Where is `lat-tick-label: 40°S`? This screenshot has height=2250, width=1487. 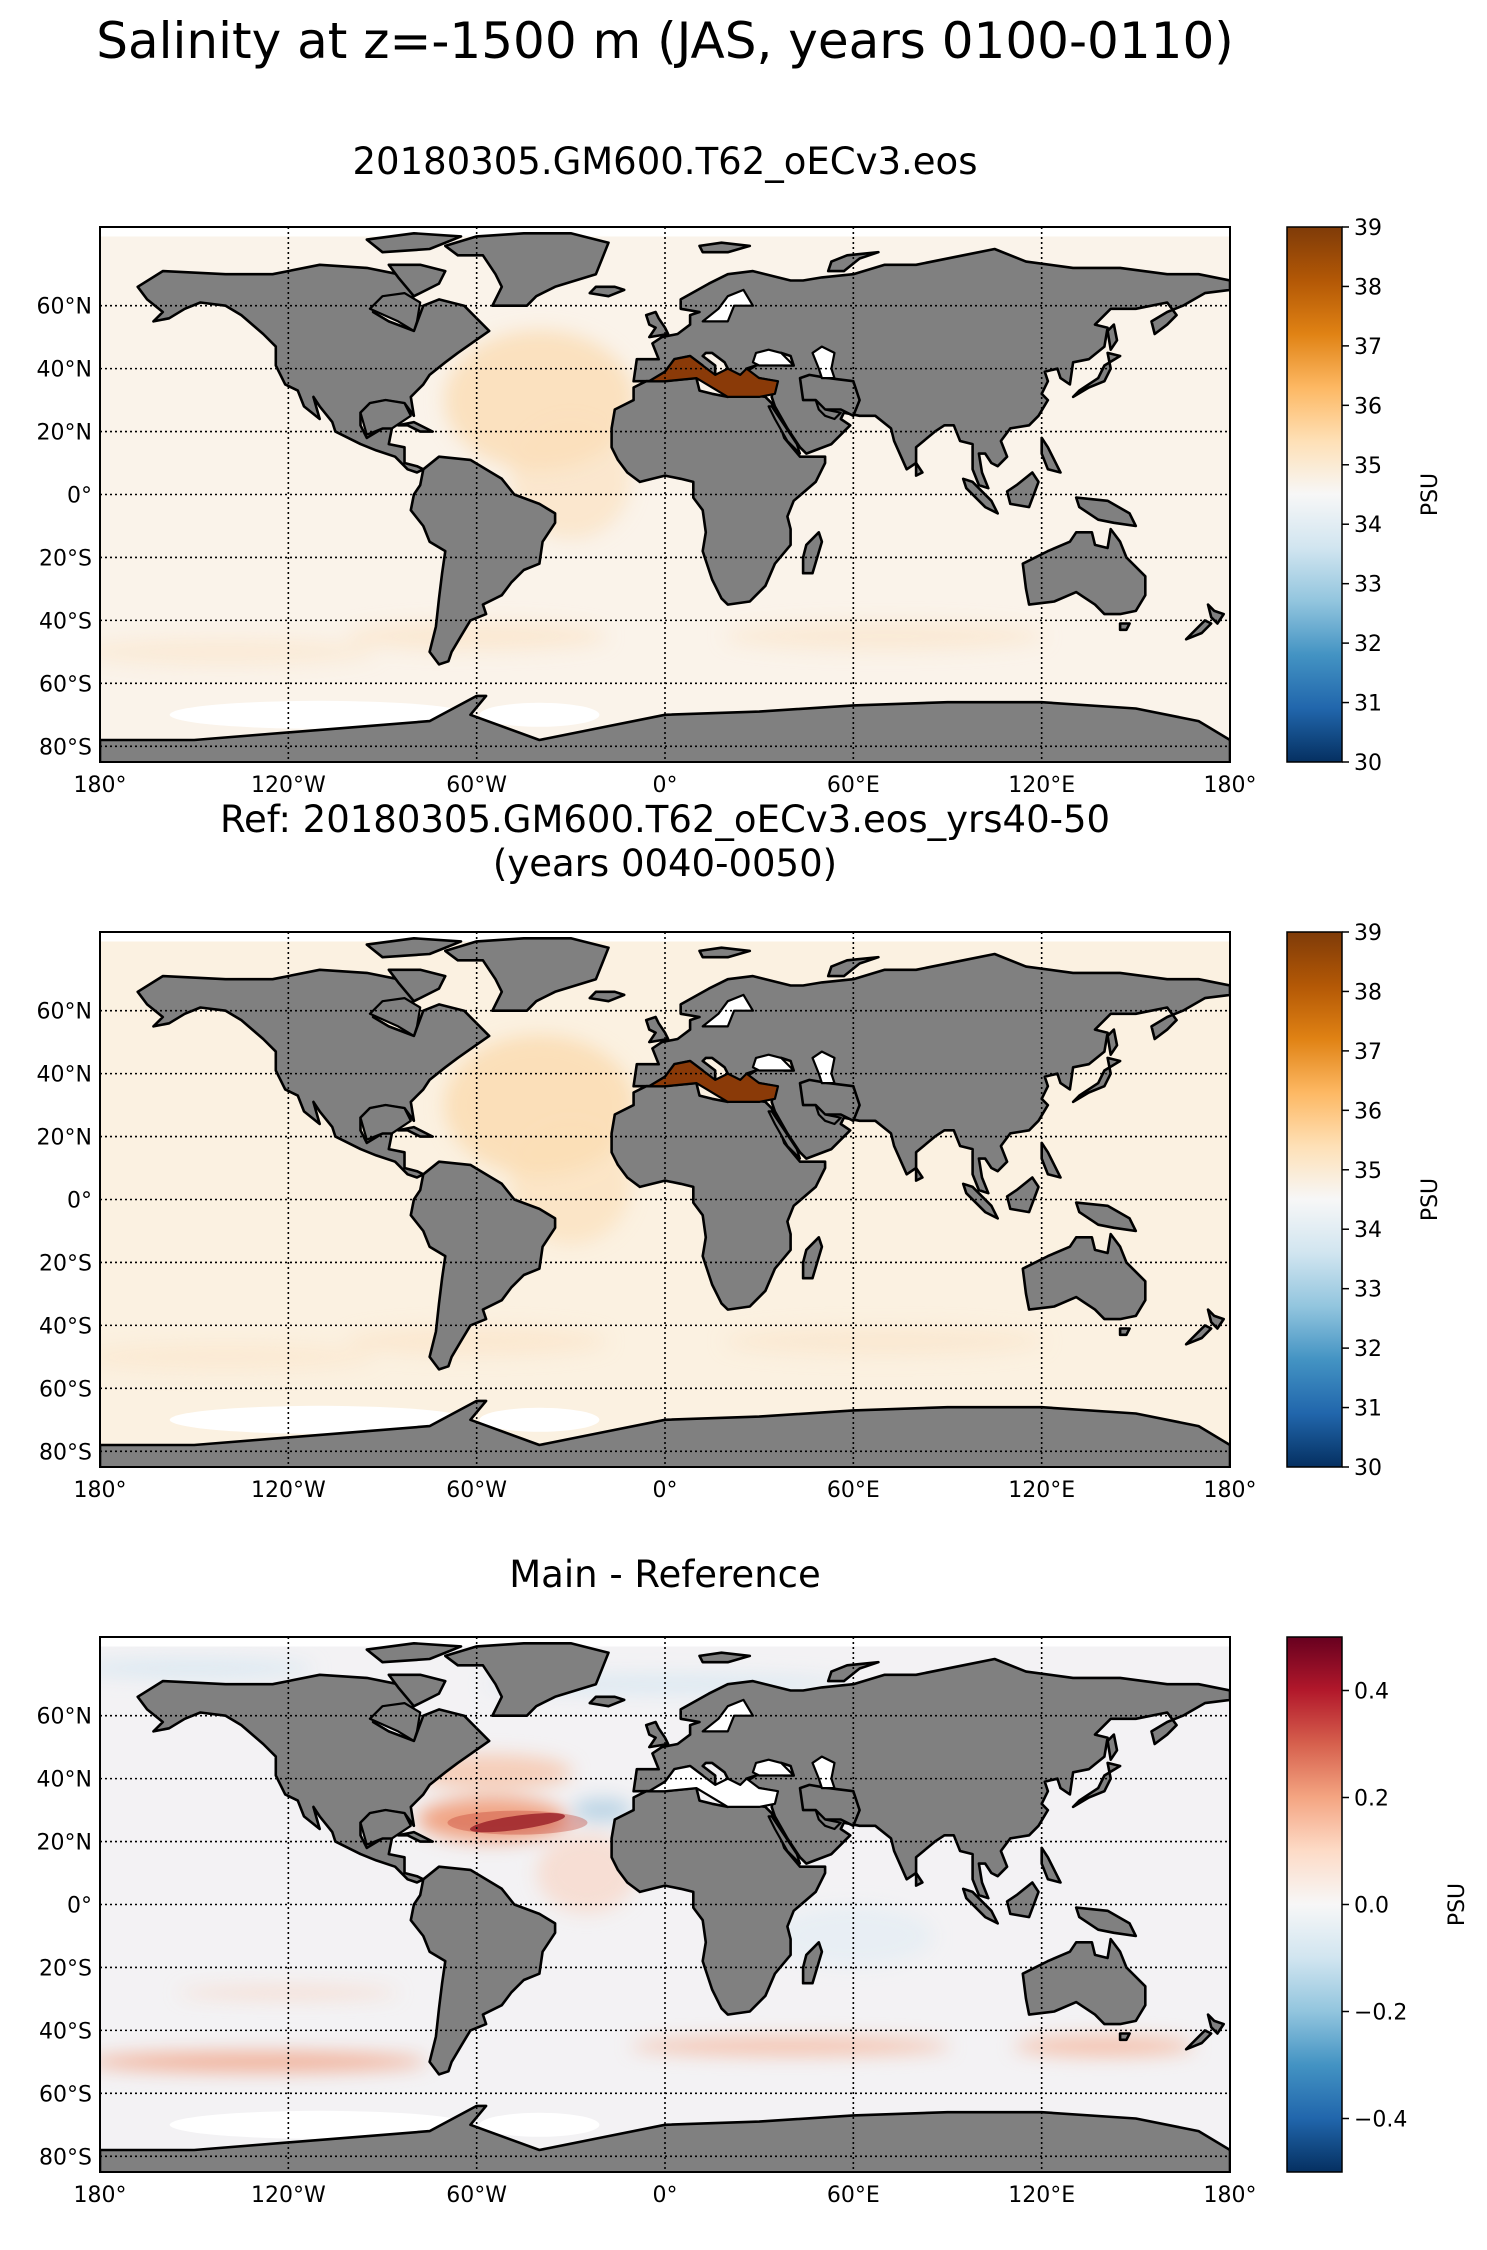
lat-tick-label: 40°S is located at coordinates (65, 1326).